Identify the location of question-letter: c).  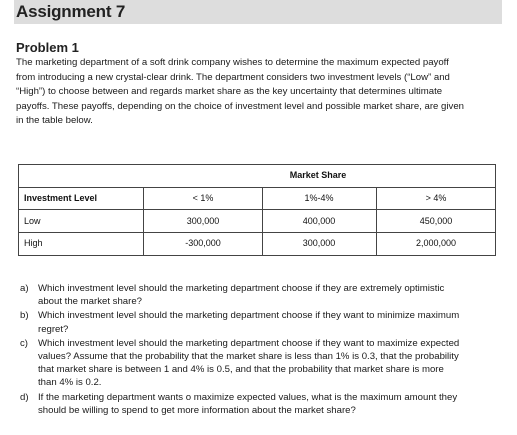
(24, 343).